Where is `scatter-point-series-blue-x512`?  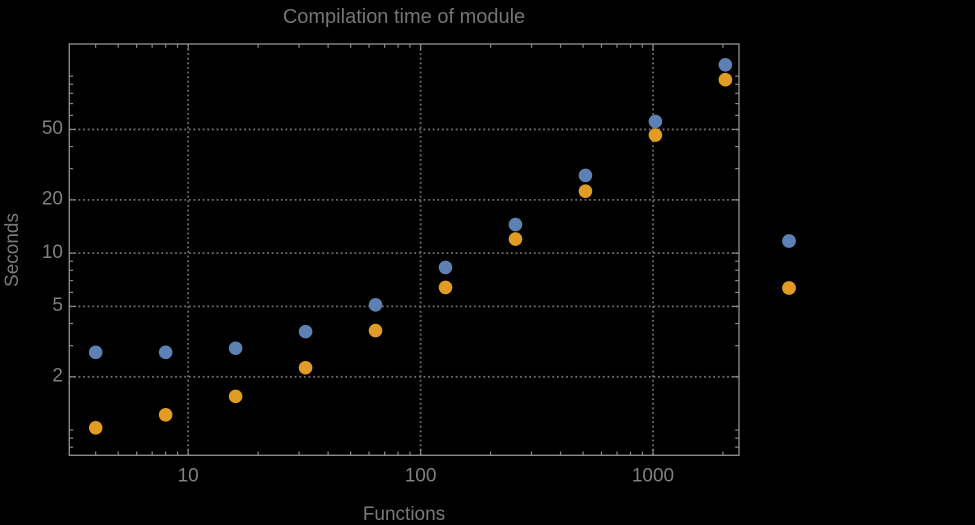
scatter-point-series-blue-x512 is located at coordinates (585, 175).